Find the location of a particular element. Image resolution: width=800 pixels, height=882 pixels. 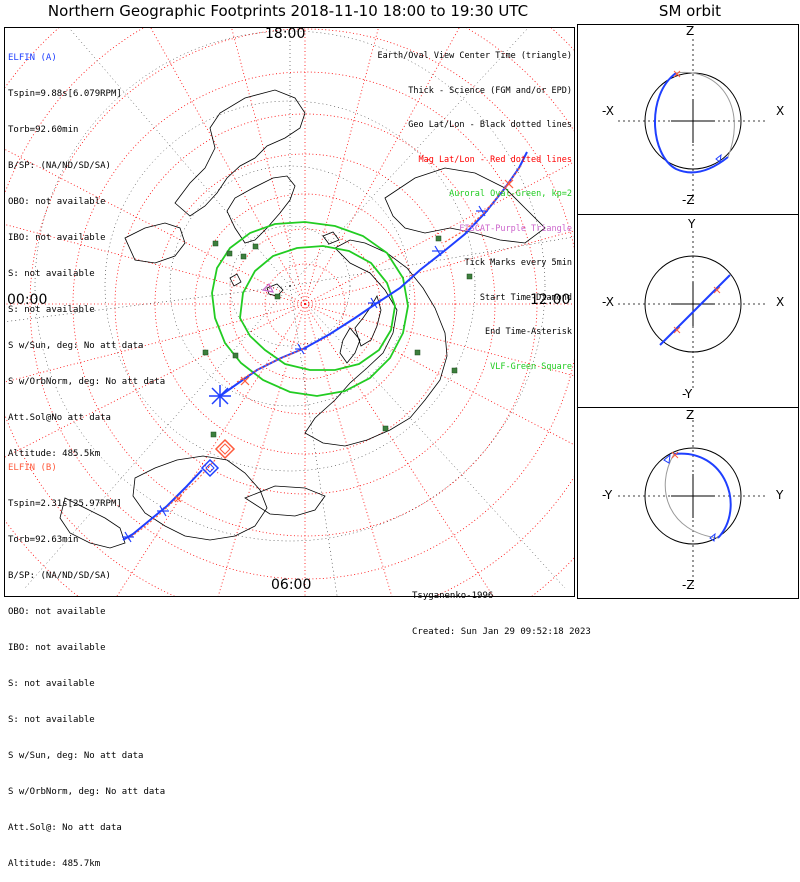

sm-panel-xz-plot is located at coordinates (693, 121).